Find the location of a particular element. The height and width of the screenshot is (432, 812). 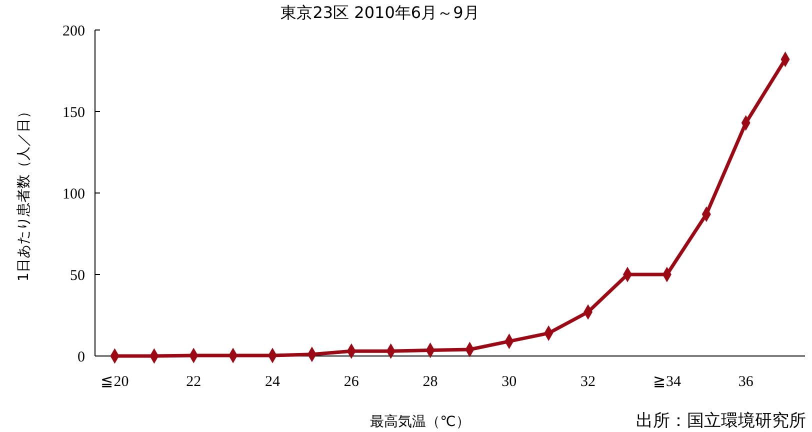

x-tick-label: 22 is located at coordinates (194, 382).